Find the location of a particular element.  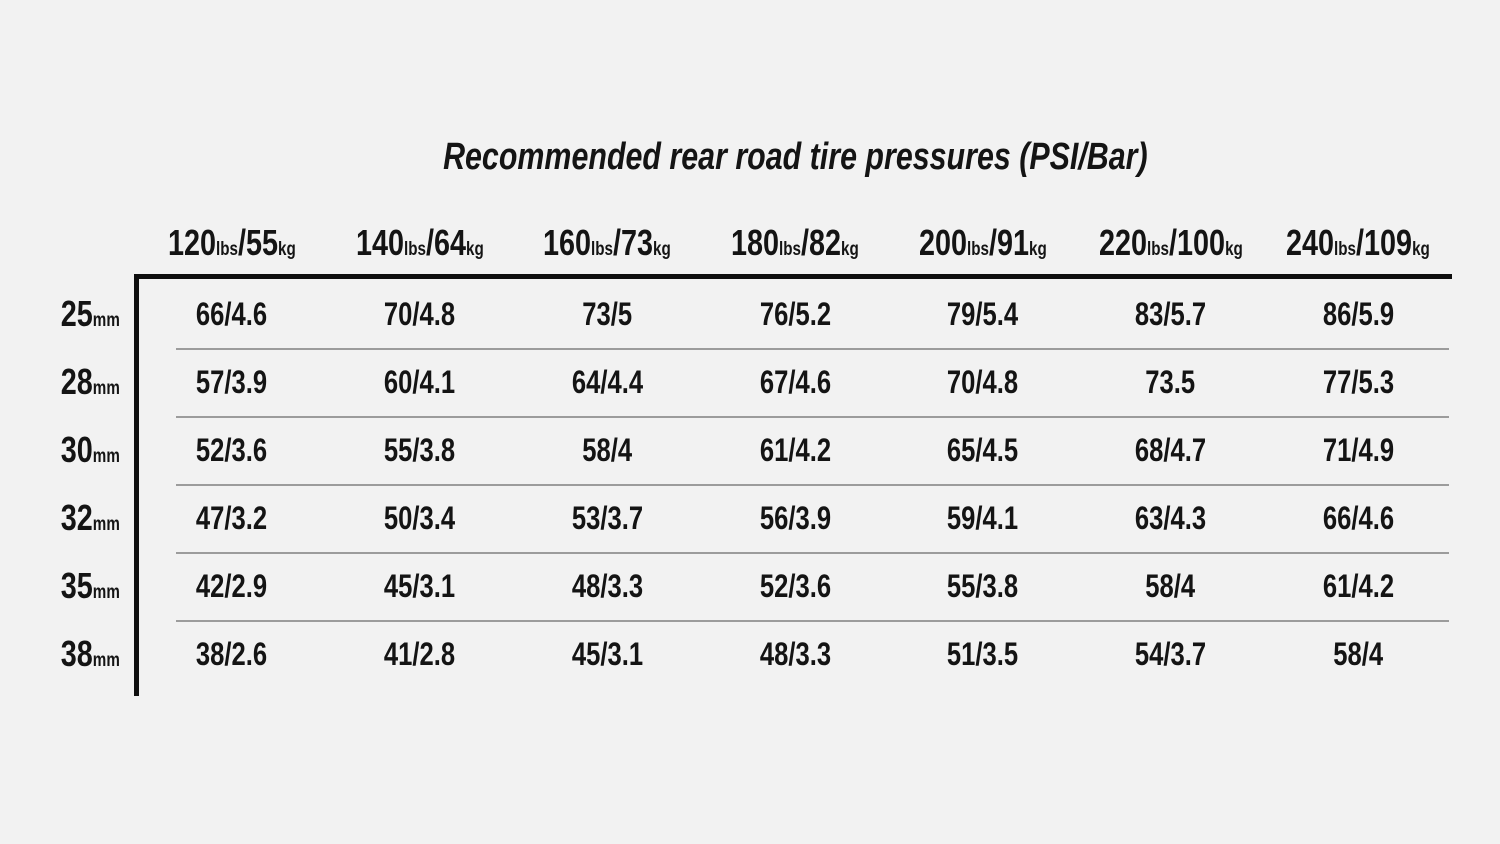

weight-lbs-value: 140 is located at coordinates (379, 242).